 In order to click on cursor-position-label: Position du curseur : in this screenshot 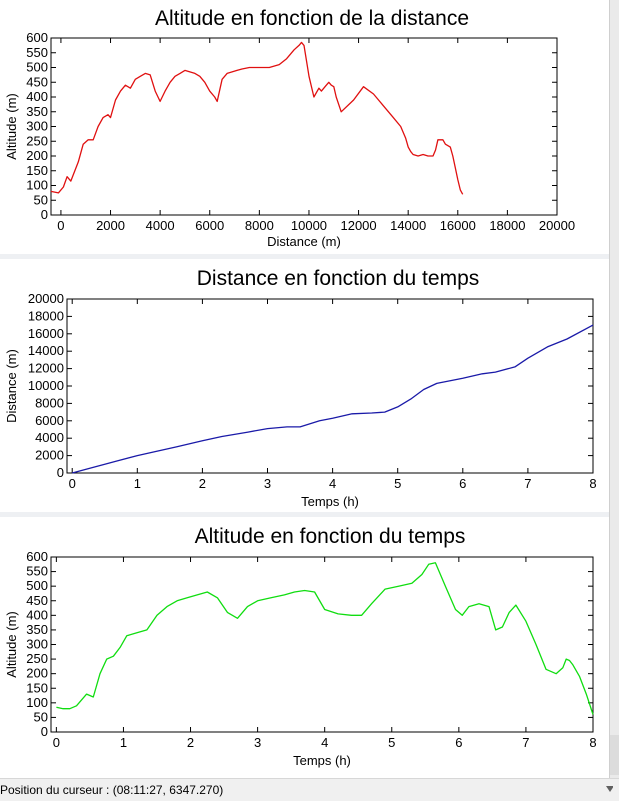, I will do `click(55, 790)`.